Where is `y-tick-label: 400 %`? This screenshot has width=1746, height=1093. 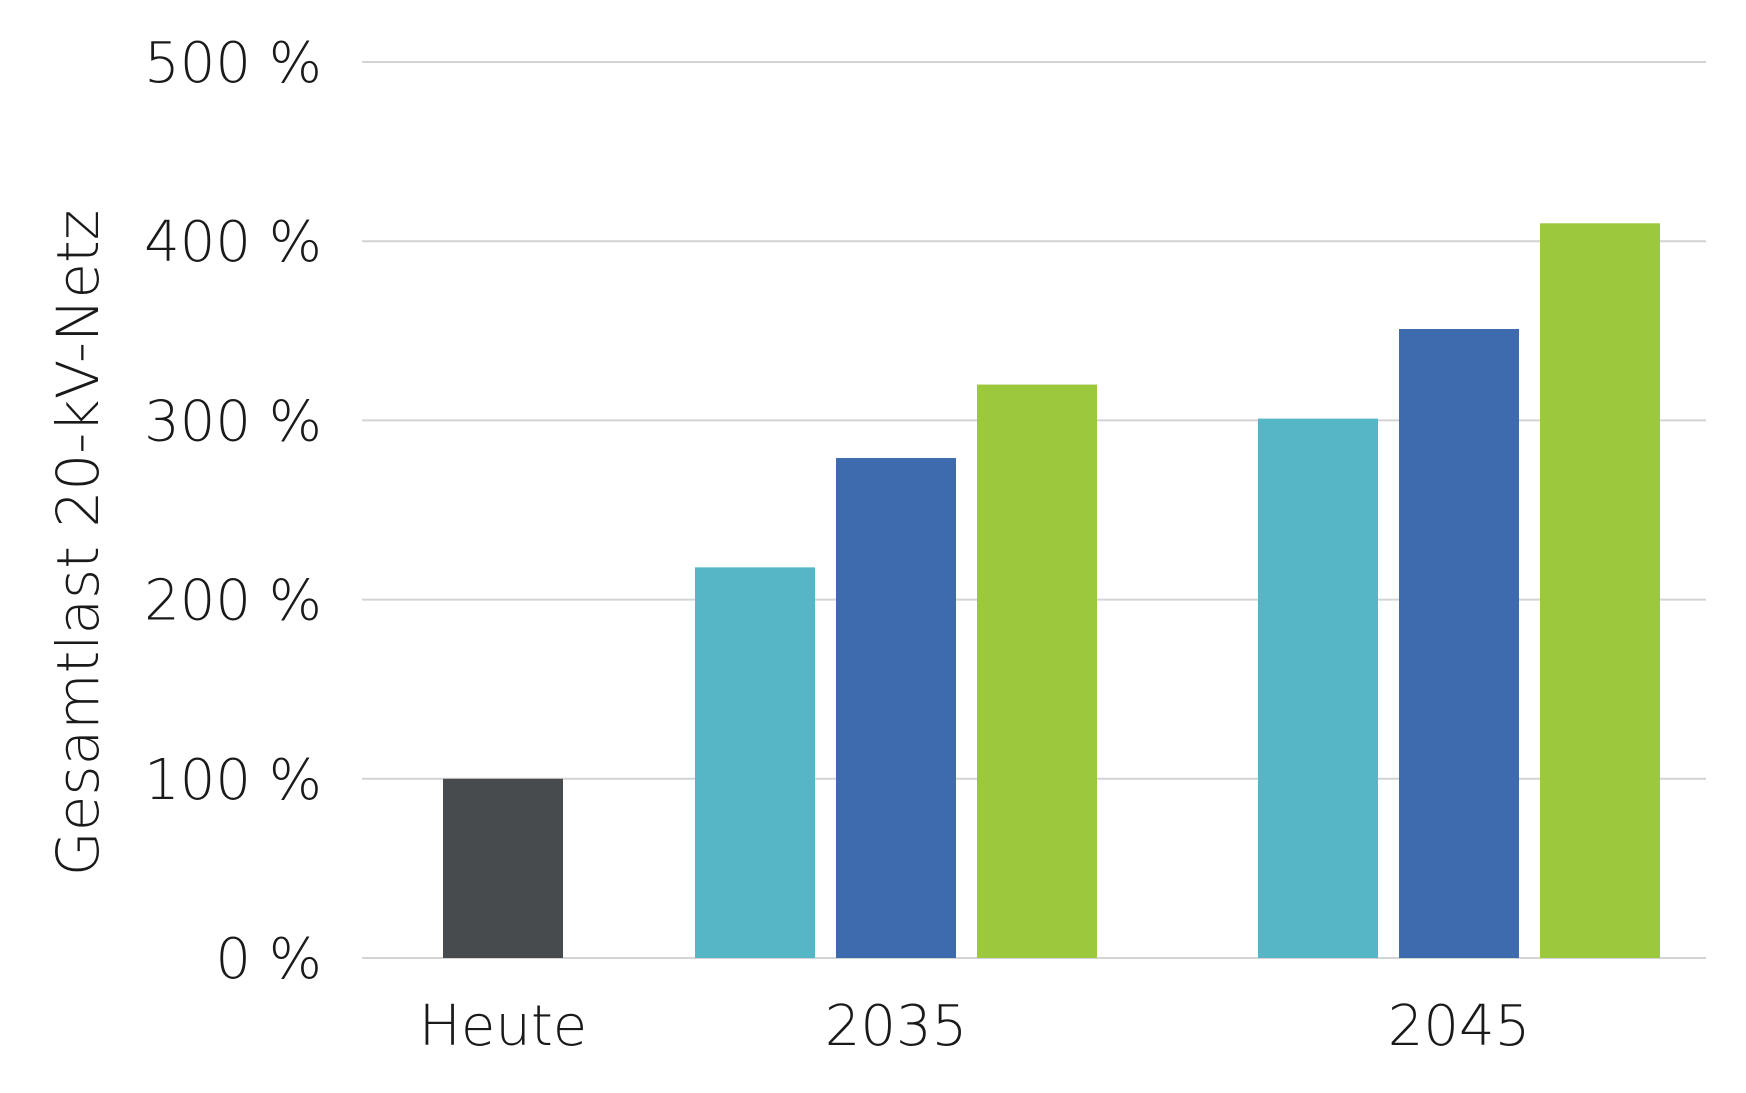 y-tick-label: 400 % is located at coordinates (233, 242).